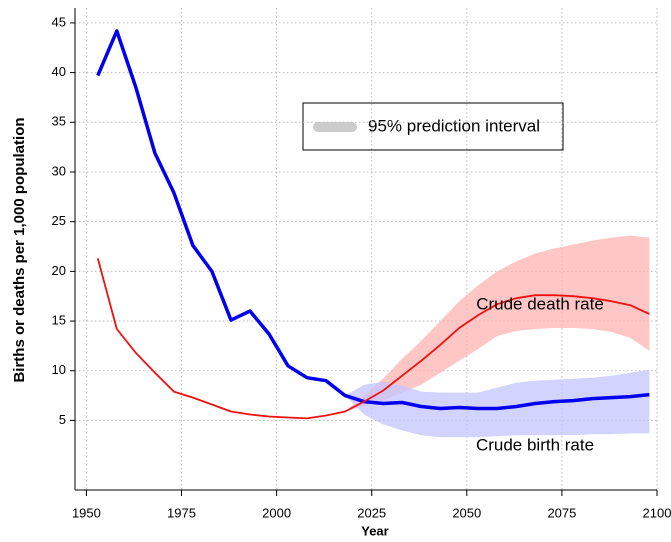  I want to click on x-tick-label: 2000, so click(276, 512).